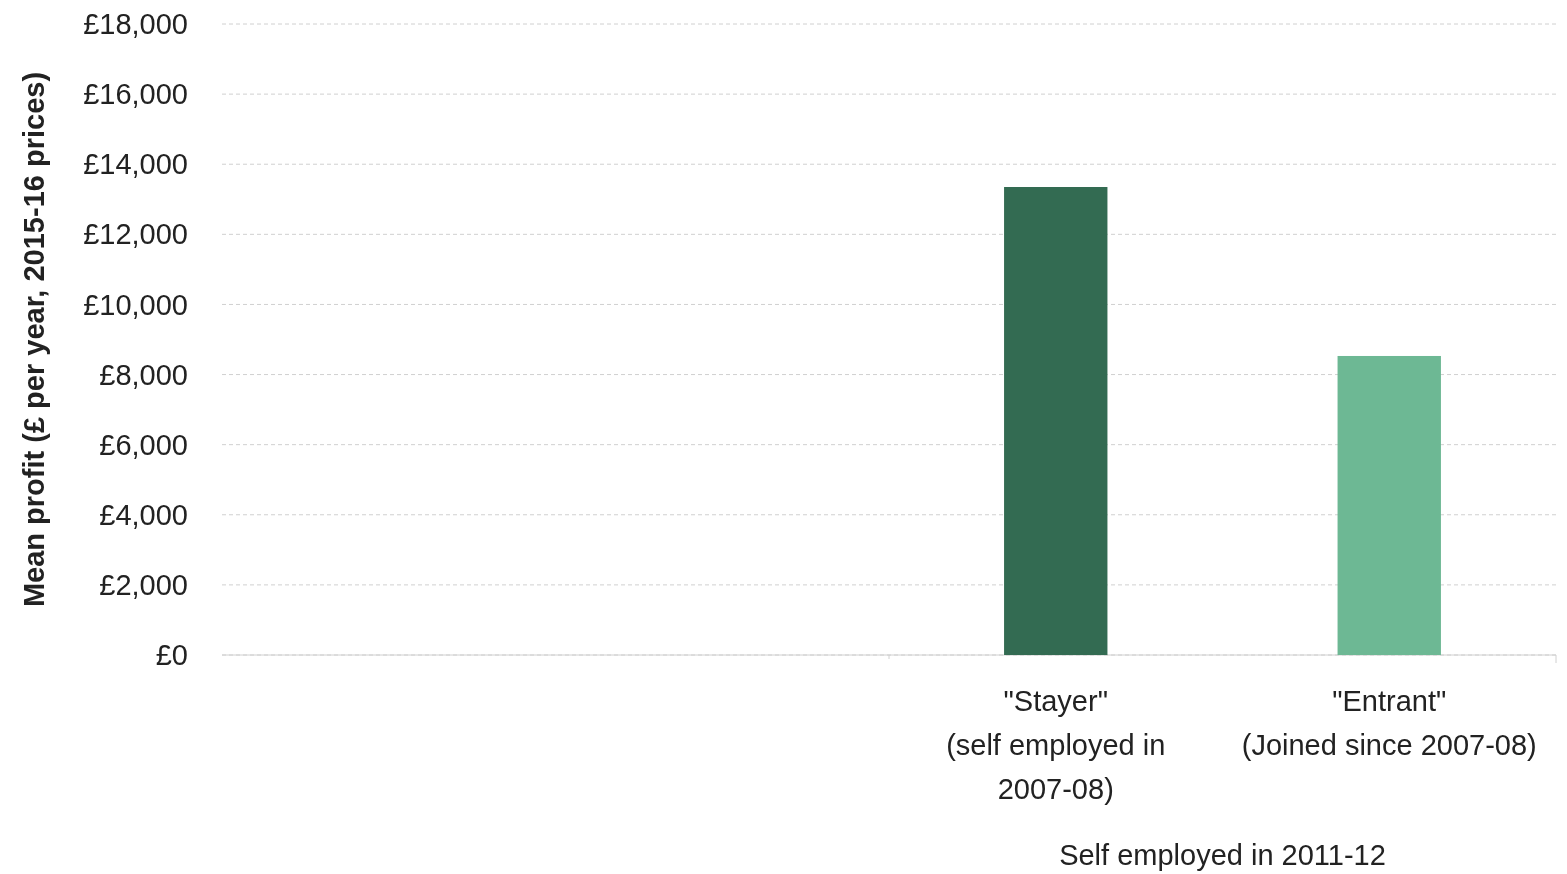 The image size is (1567, 874). What do you see at coordinates (135, 94) in the screenshot?
I see `y-tick-label: £16,000` at bounding box center [135, 94].